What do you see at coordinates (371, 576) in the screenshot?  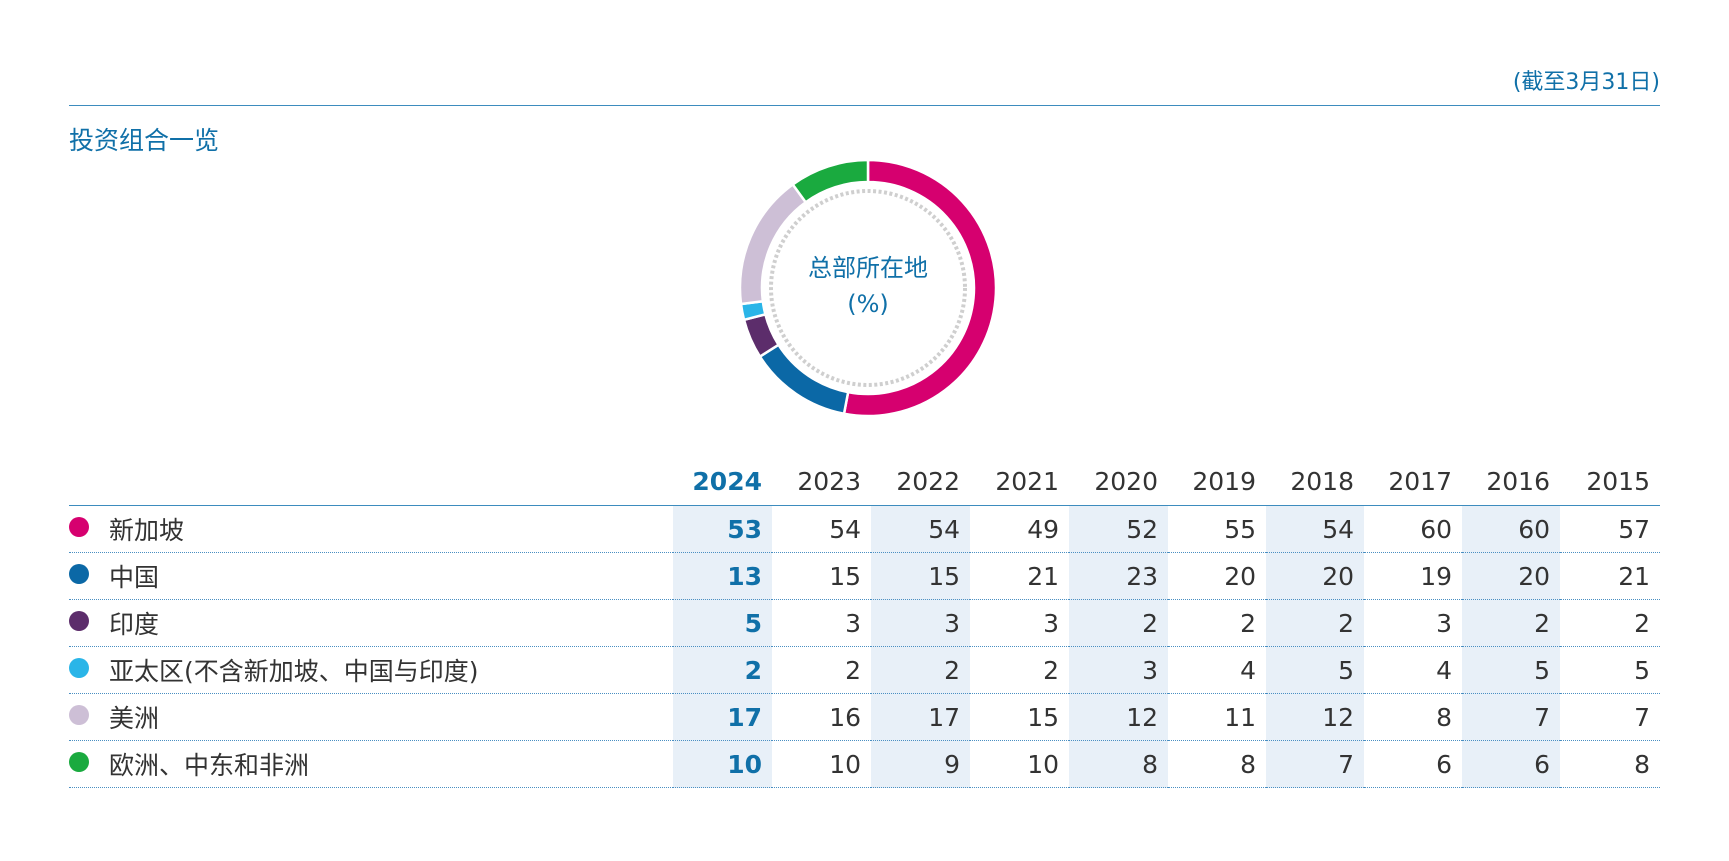 I see `region-cell: 中国` at bounding box center [371, 576].